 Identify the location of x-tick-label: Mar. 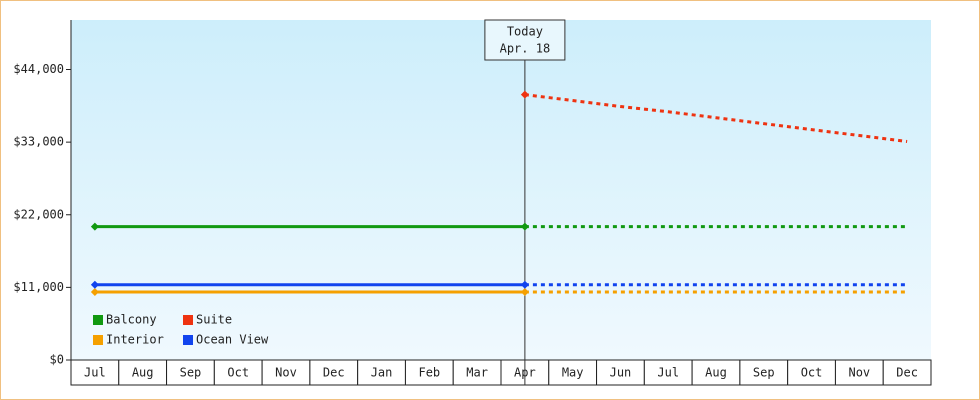
(477, 373).